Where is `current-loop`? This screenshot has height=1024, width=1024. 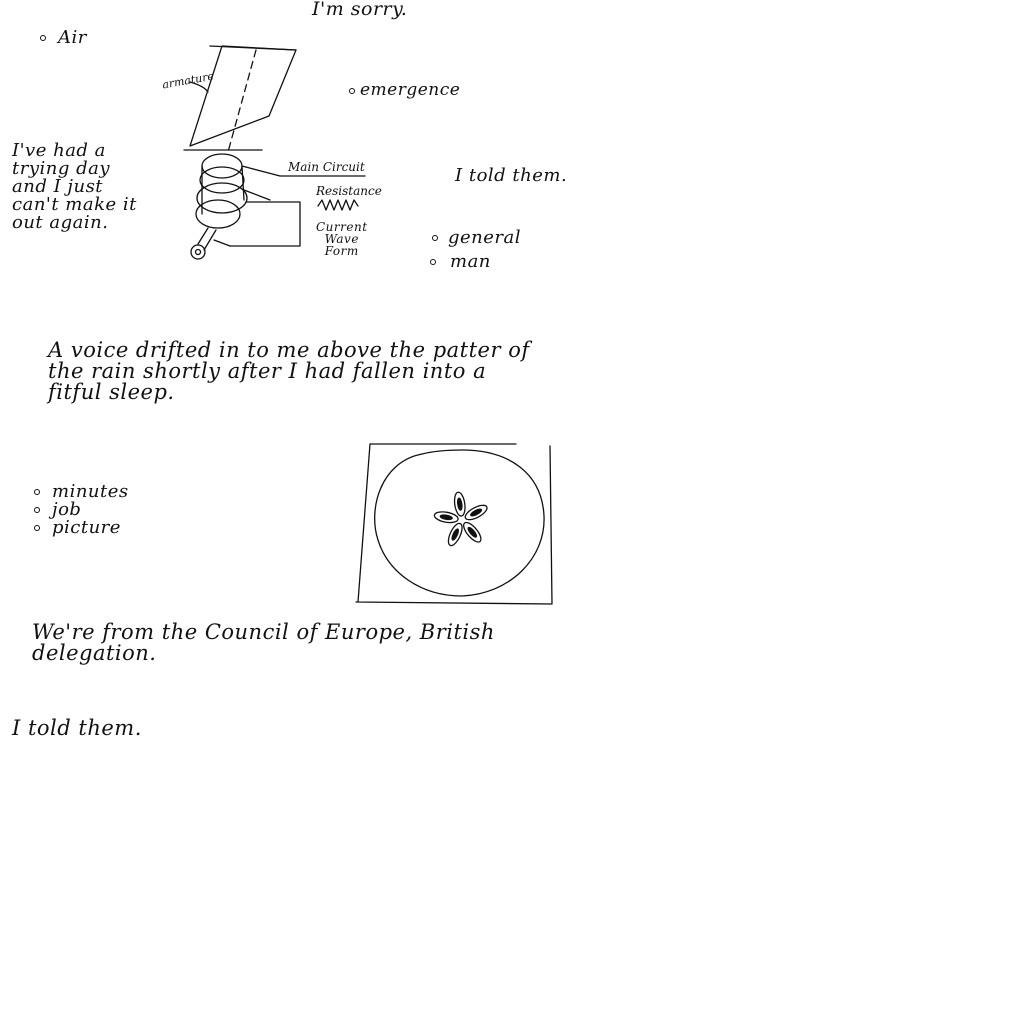 current-loop is located at coordinates (265, 224).